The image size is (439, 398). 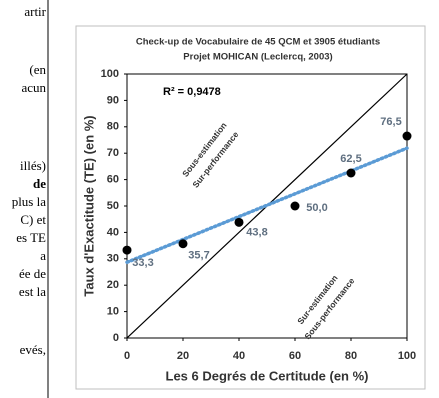 What do you see at coordinates (351, 356) in the screenshot?
I see `x-tick-label: 80` at bounding box center [351, 356].